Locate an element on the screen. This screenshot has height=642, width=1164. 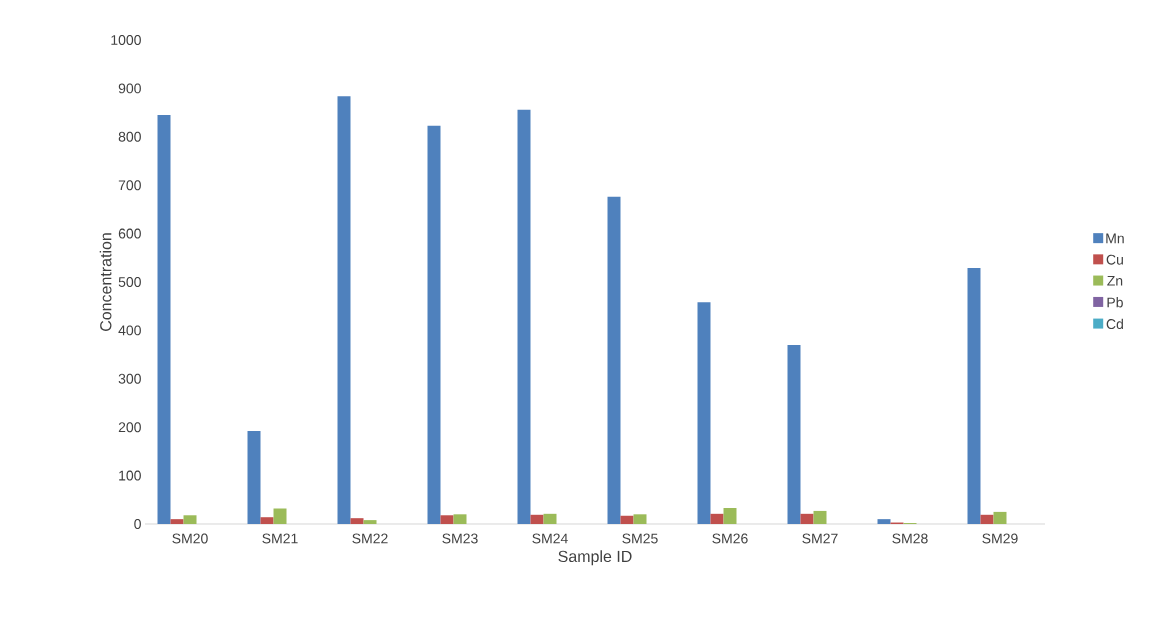
y-tick-label: 900 is located at coordinates (129, 88).